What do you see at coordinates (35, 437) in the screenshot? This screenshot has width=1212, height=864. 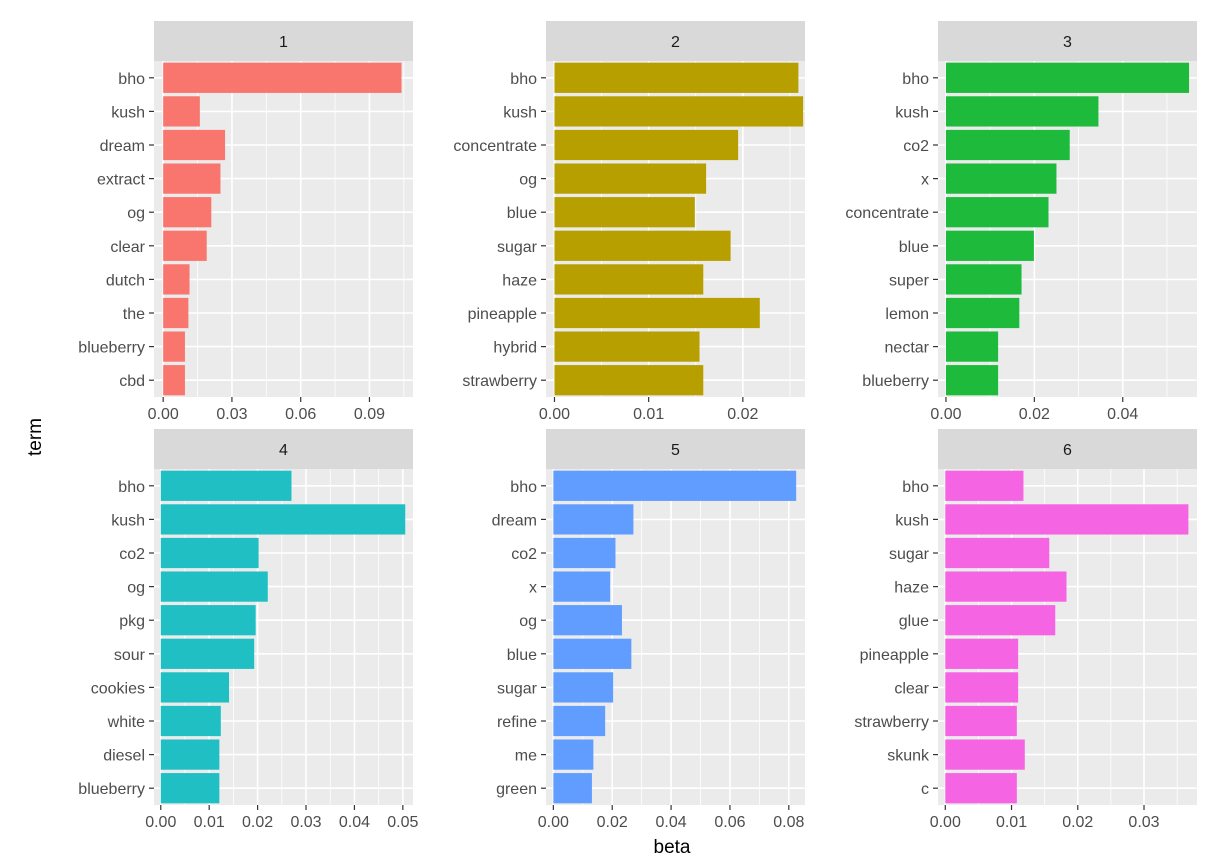 I see `y-axis-title: term` at bounding box center [35, 437].